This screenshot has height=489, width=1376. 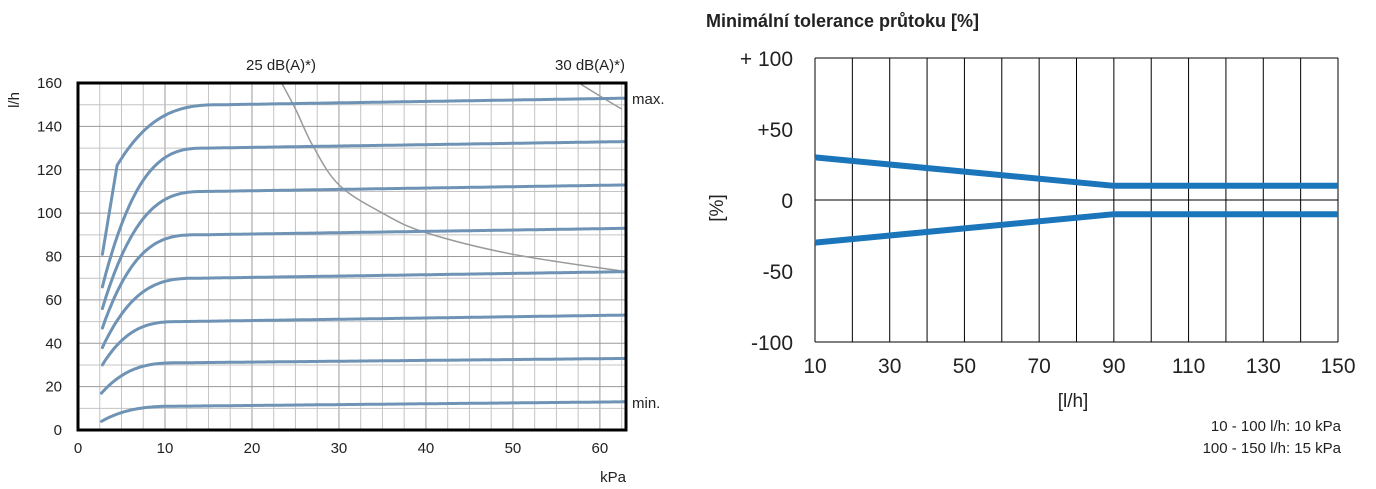 What do you see at coordinates (53, 343) in the screenshot?
I see `left-y-tick-40: 40` at bounding box center [53, 343].